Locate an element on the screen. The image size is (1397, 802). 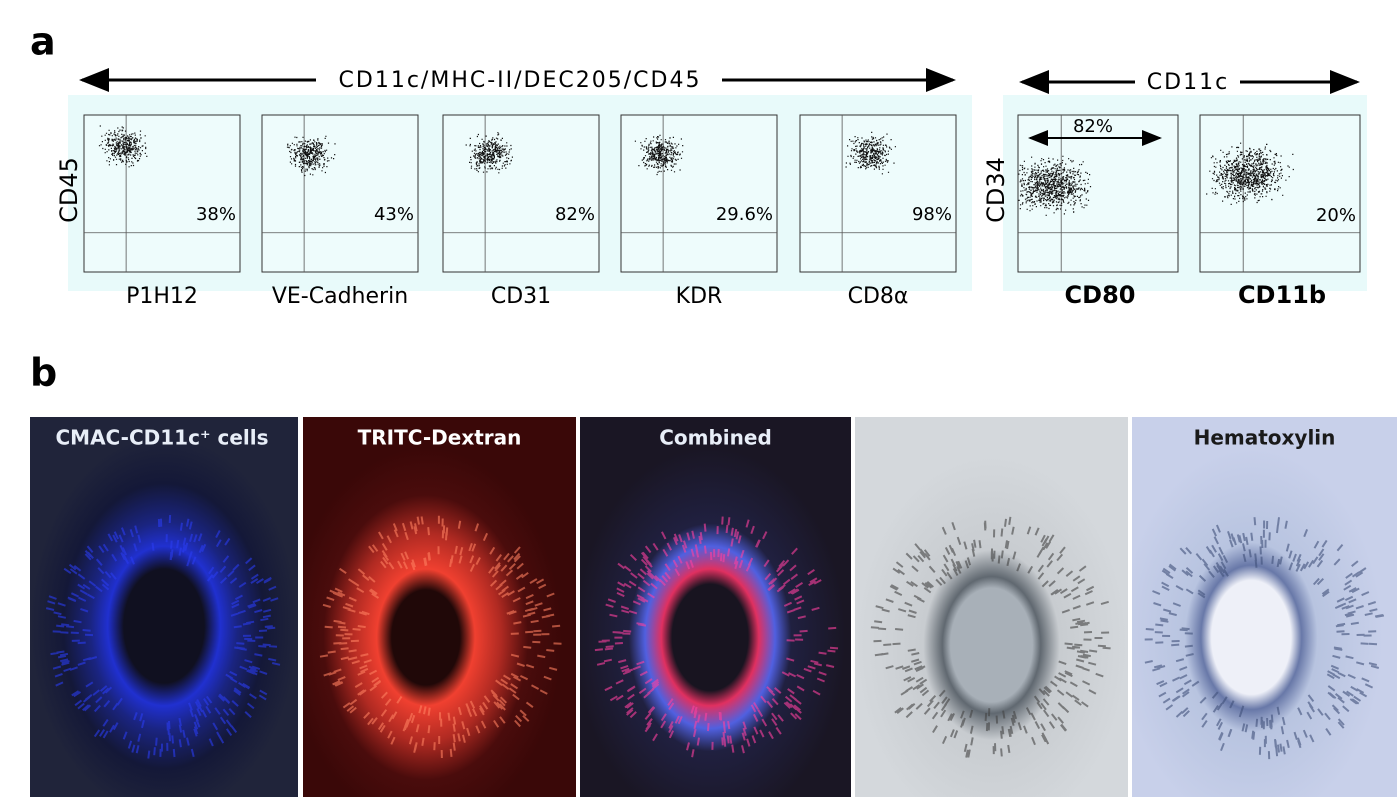
panel-label: b is located at coordinates (43, 373).